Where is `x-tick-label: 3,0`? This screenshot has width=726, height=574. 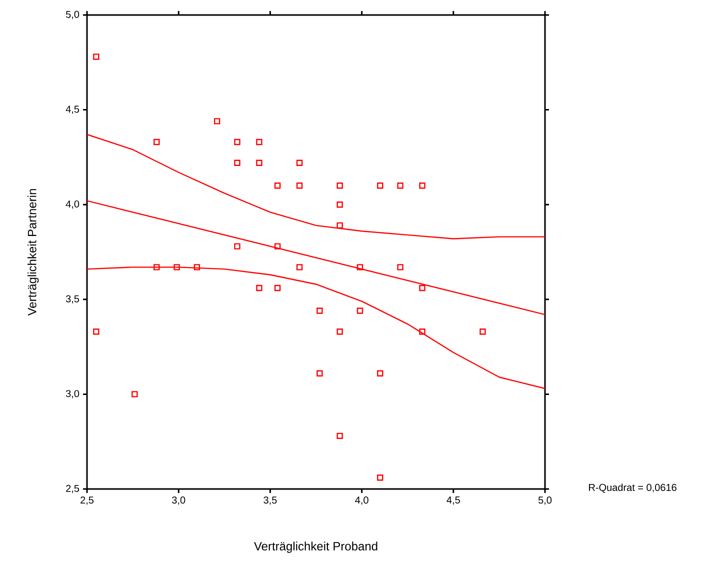 x-tick-label: 3,0 is located at coordinates (179, 500).